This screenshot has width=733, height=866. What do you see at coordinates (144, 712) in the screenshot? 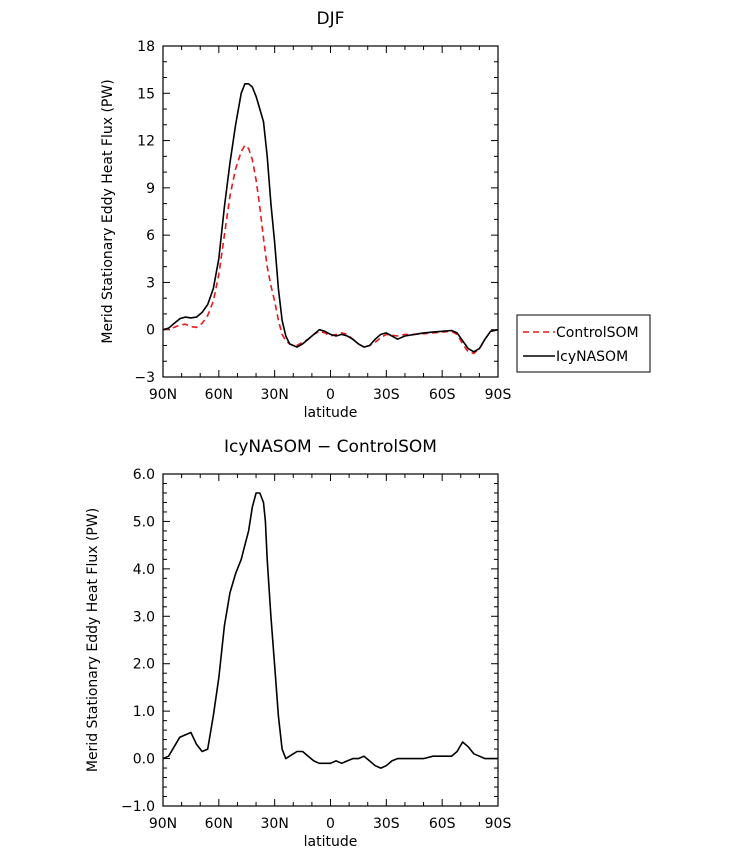
I see `y-tick-label: 1.0` at bounding box center [144, 712].